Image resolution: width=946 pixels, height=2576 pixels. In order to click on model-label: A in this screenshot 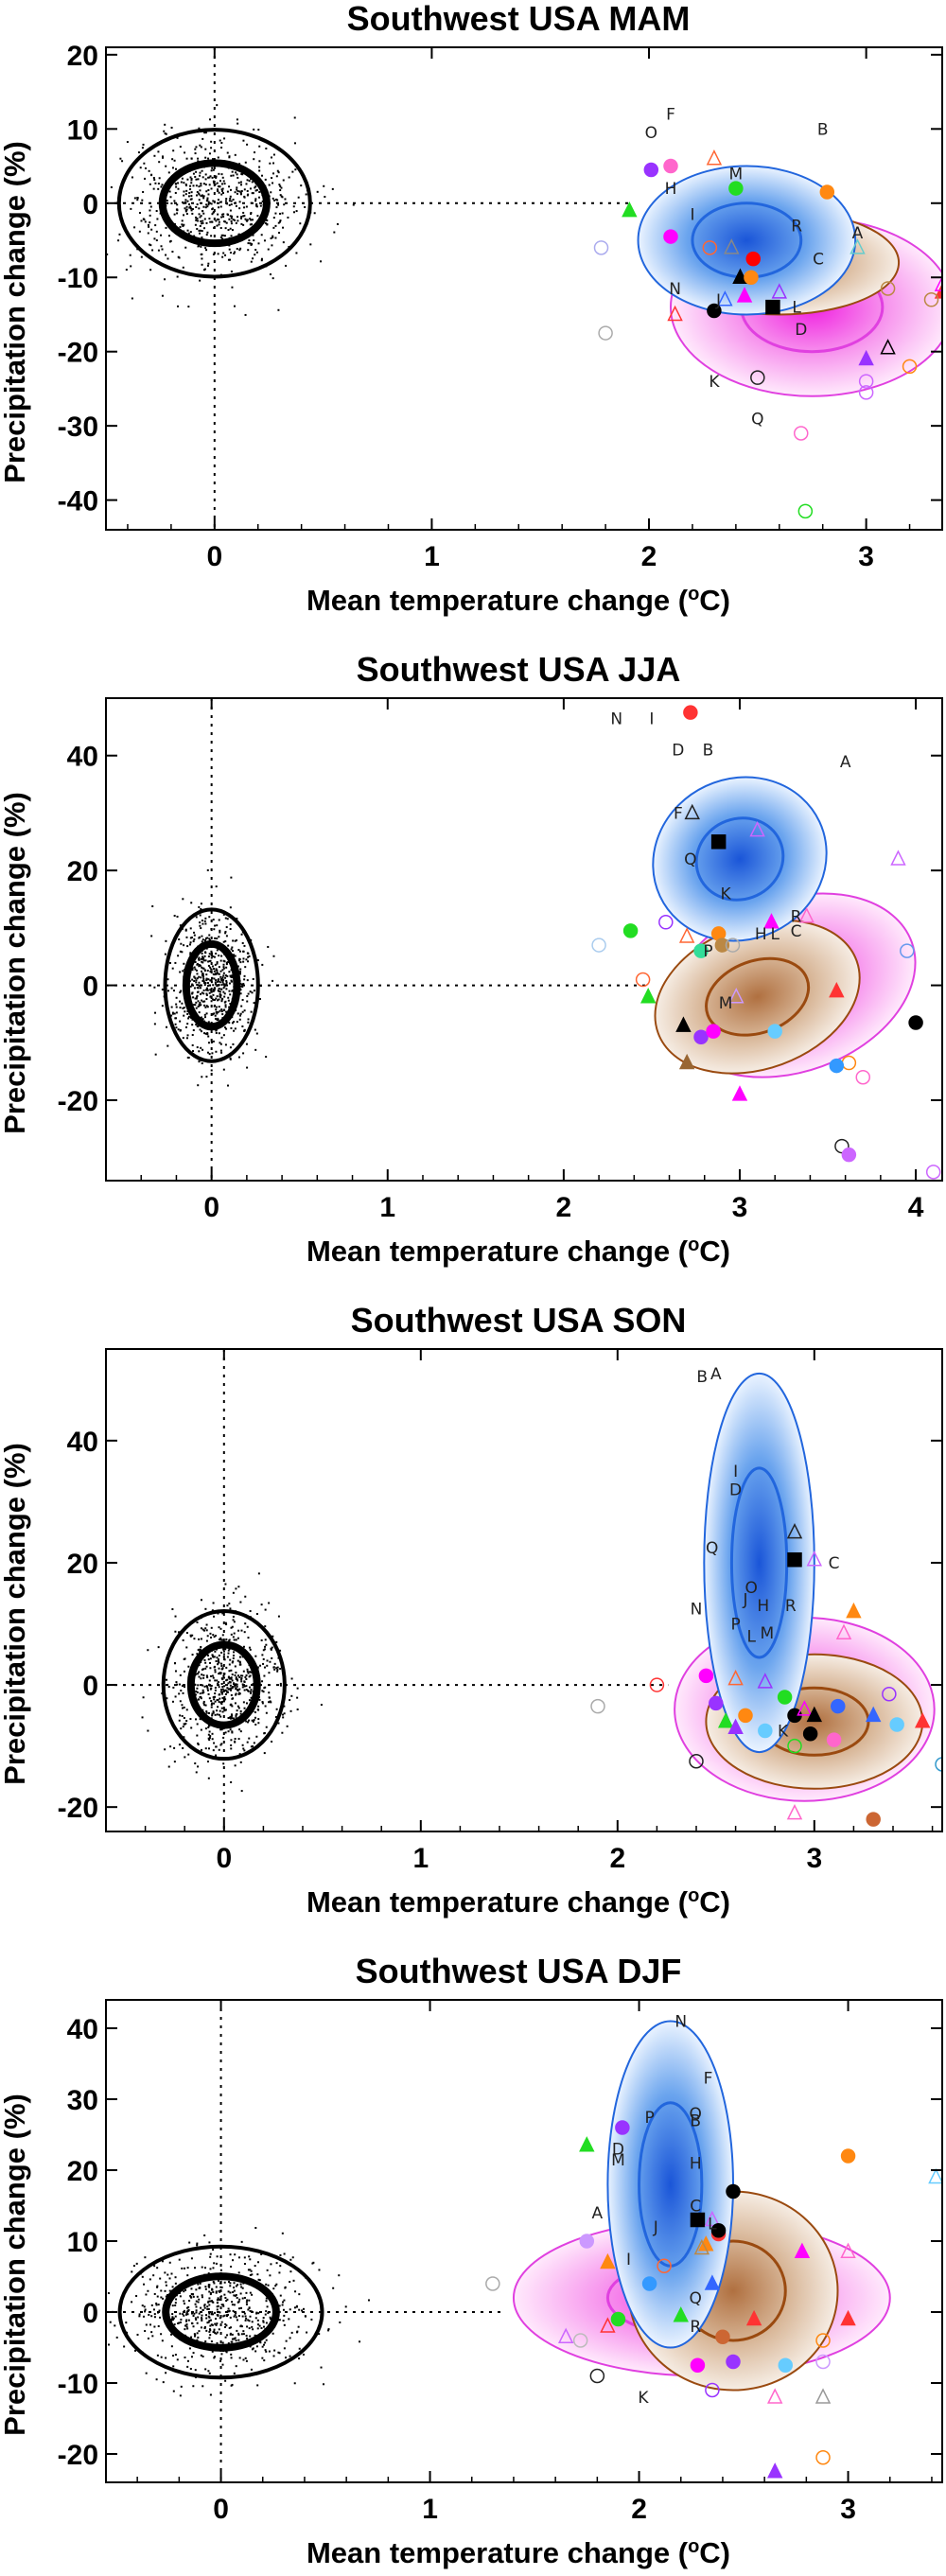, I will do `click(716, 1375)`.